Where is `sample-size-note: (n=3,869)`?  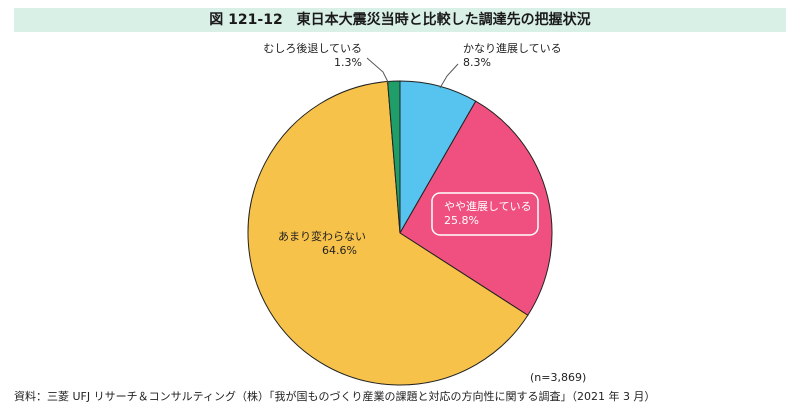 sample-size-note: (n=3,869) is located at coordinates (558, 377).